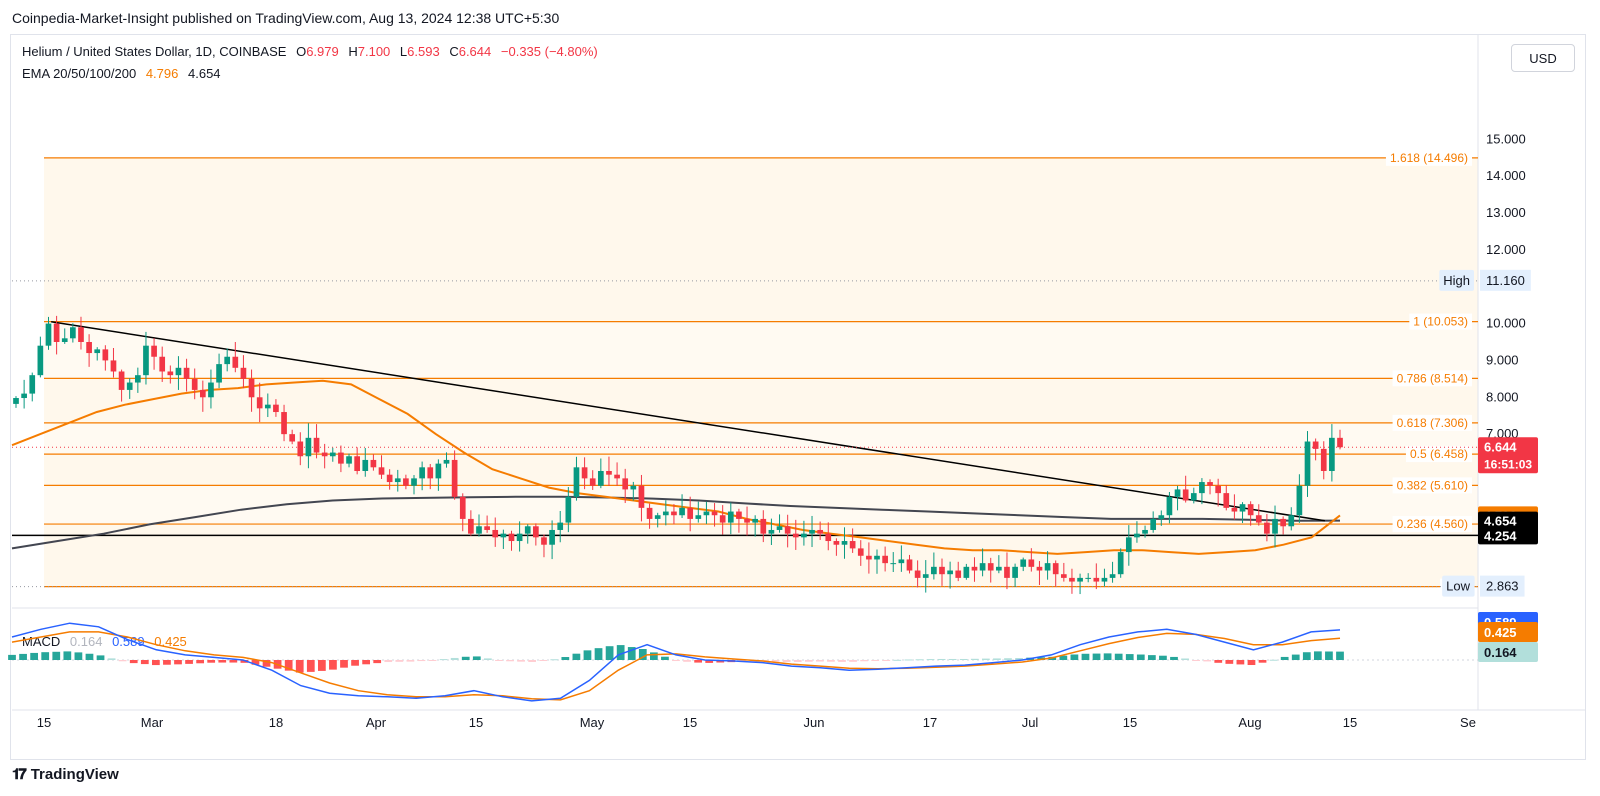 This screenshot has width=1600, height=796. Describe the element at coordinates (86, 641) in the screenshot. I see `macd-hist-value: 0.164` at that location.